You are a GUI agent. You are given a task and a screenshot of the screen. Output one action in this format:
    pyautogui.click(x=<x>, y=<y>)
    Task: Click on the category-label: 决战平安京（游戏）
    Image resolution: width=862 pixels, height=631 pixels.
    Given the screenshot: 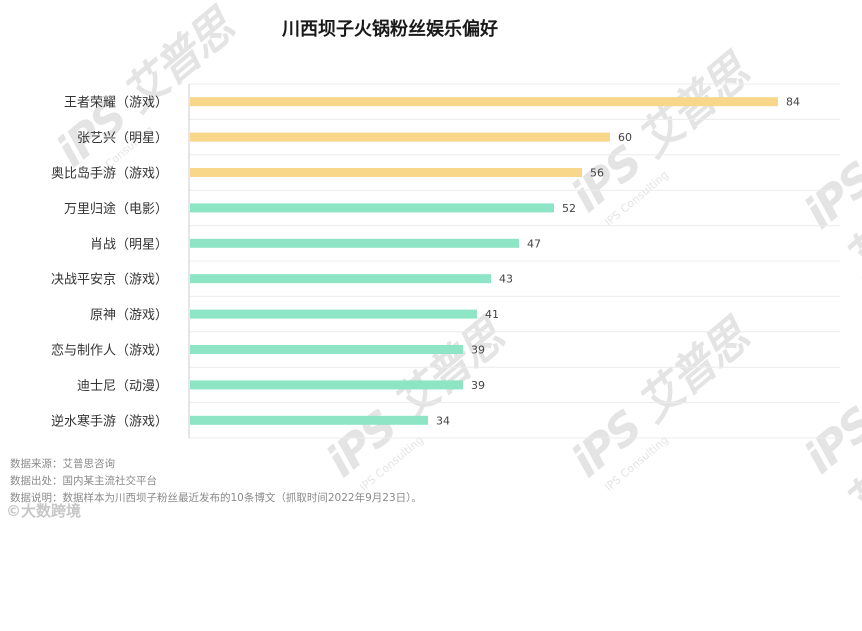 What is the action you would take?
    pyautogui.click(x=109, y=280)
    